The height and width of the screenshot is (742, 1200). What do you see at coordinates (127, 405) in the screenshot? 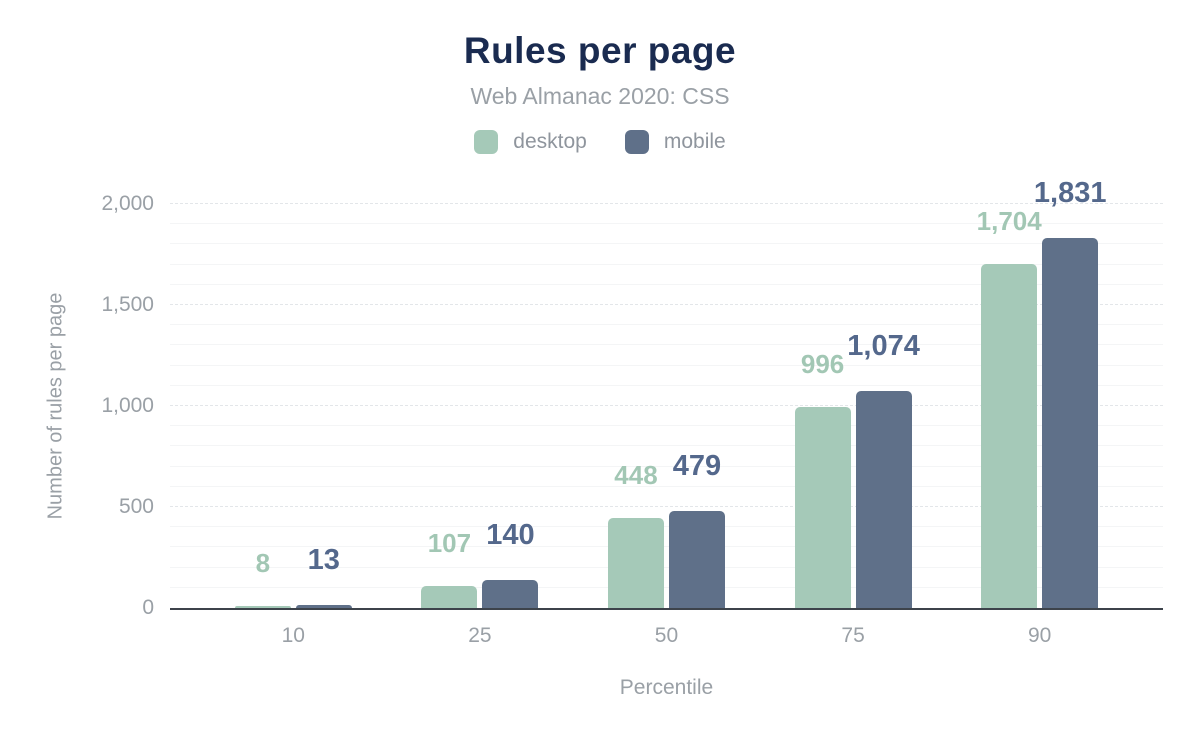
I see `y-tick-1,000: 1,000` at bounding box center [127, 405].